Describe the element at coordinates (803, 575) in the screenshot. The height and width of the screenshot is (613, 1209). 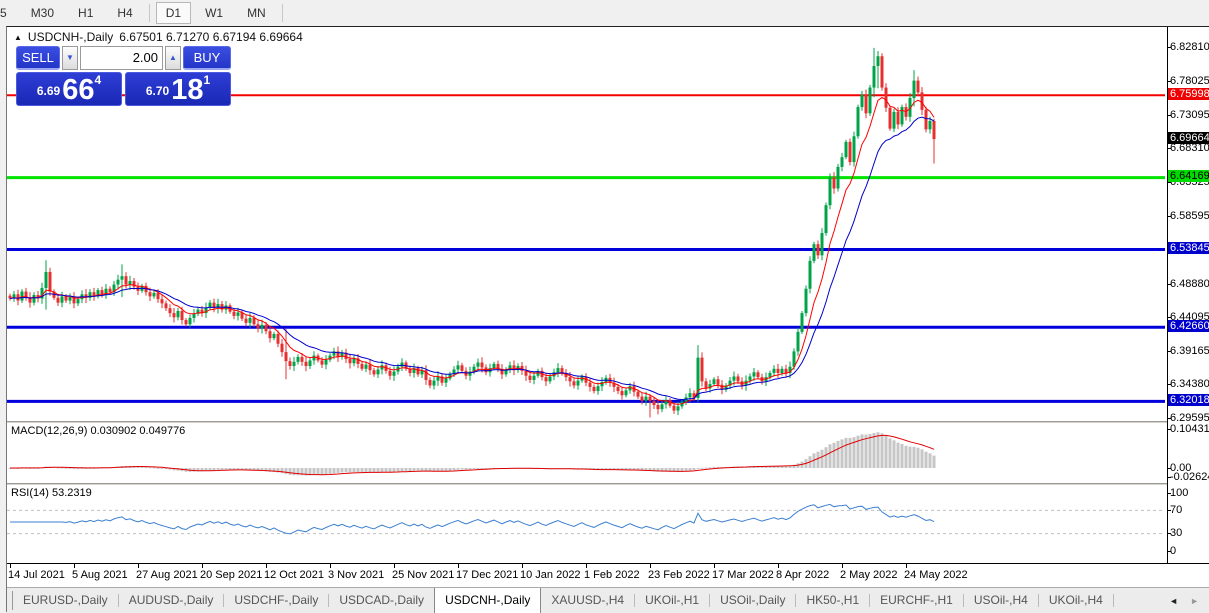
I see `date-label: 8 Apr 2022` at that location.